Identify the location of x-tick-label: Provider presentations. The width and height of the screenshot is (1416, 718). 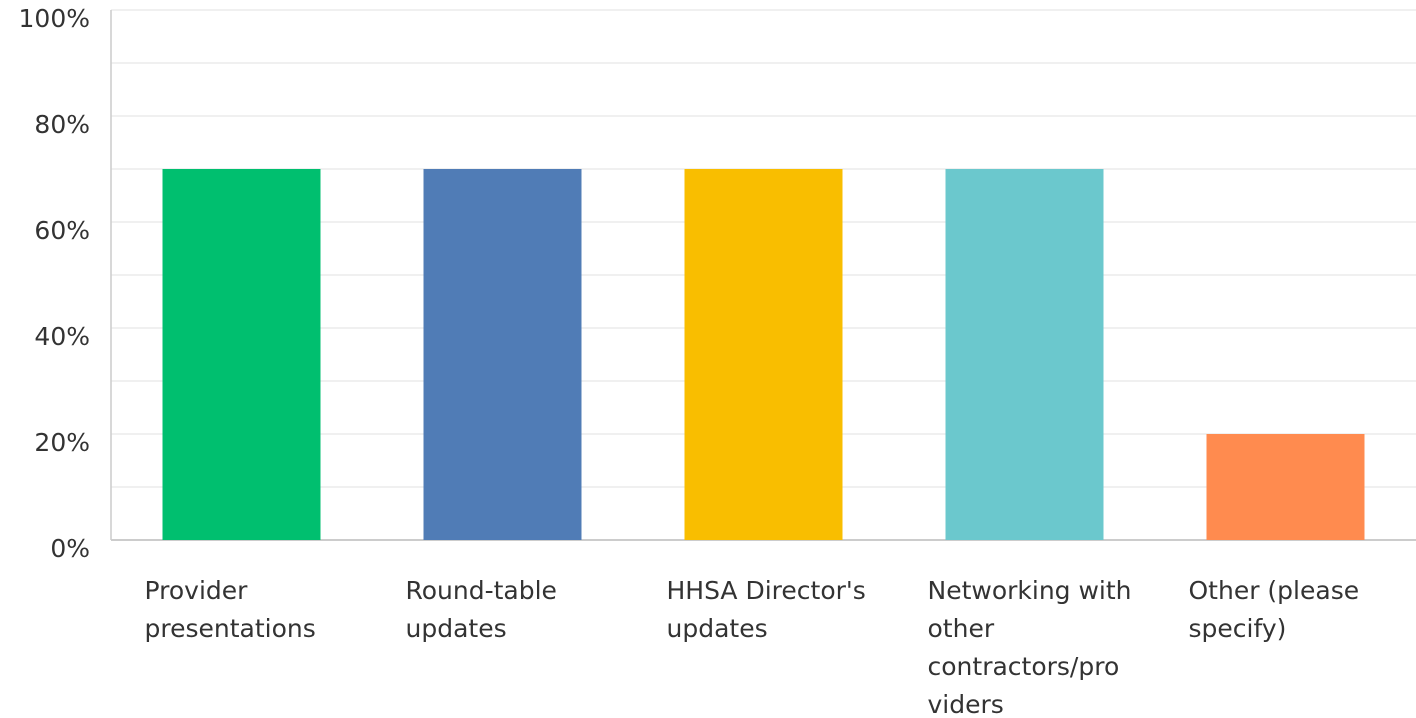
(230, 609).